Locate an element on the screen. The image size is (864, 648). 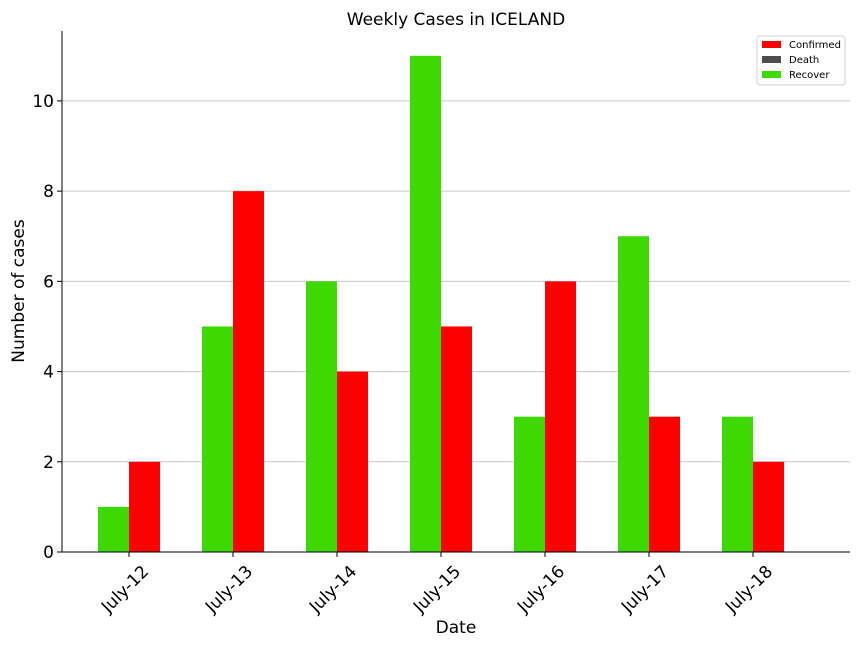
legend-label: Confirmed is located at coordinates (815, 45).